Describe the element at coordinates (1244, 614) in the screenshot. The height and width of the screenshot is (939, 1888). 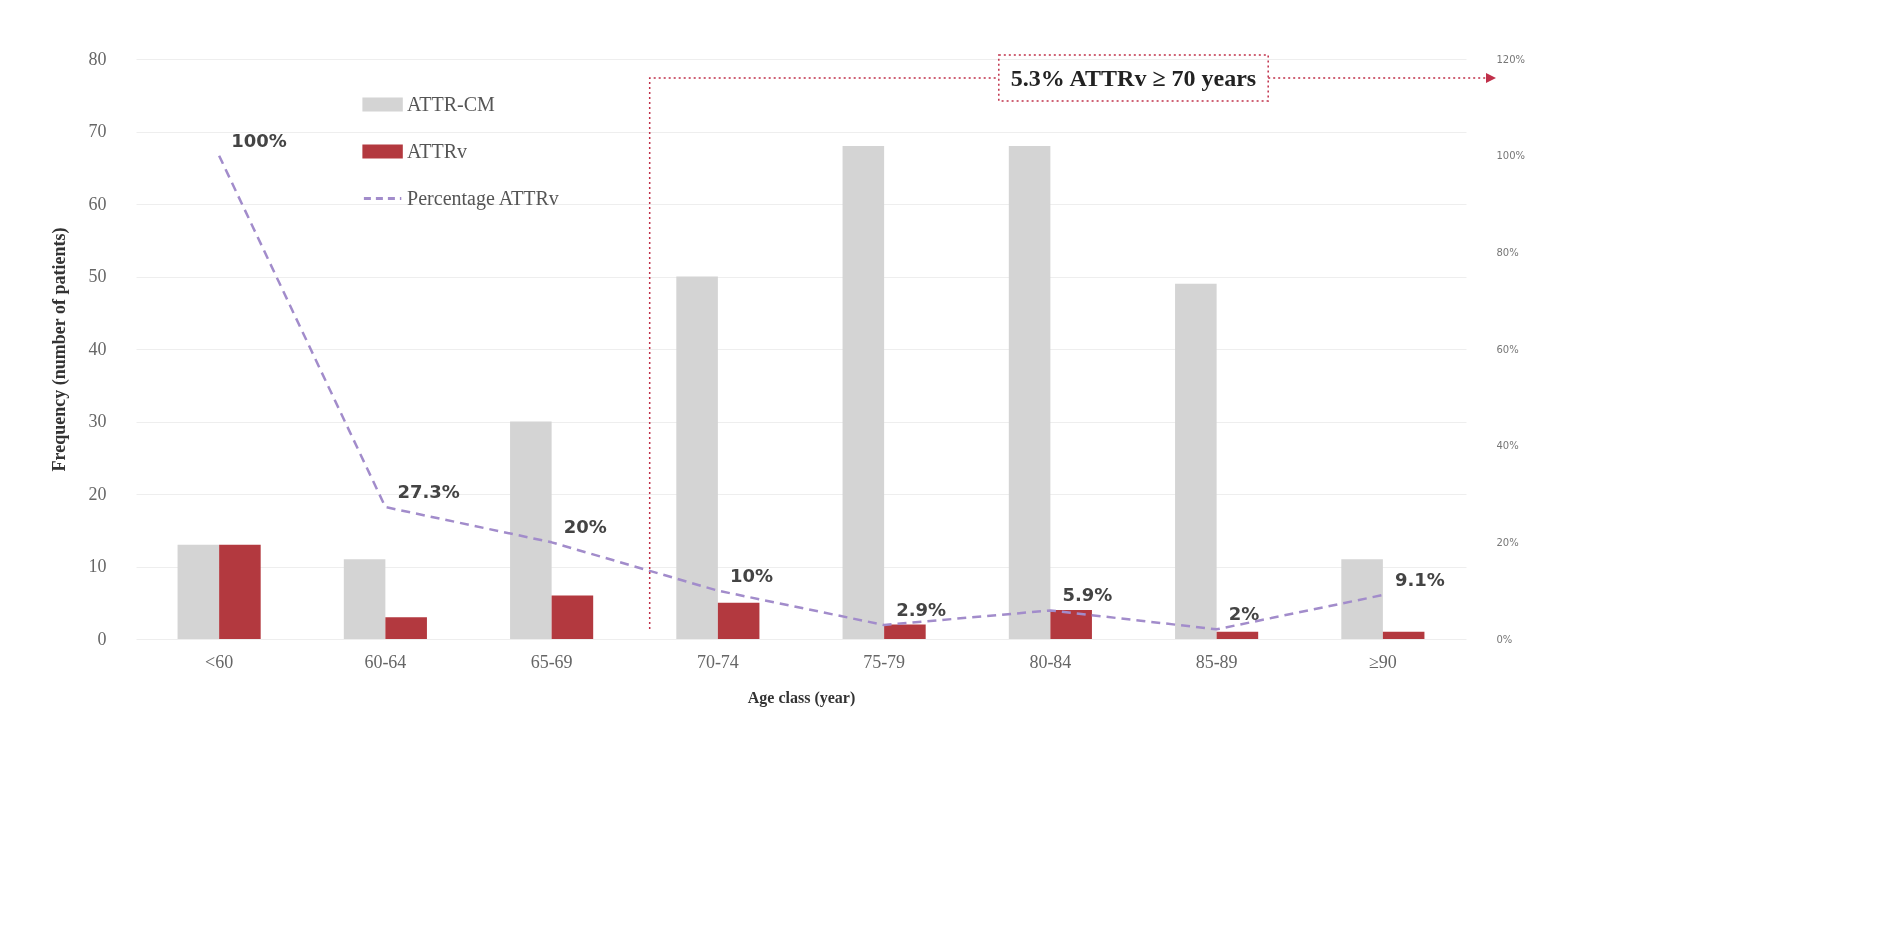
I see `data-label: 2%` at that location.